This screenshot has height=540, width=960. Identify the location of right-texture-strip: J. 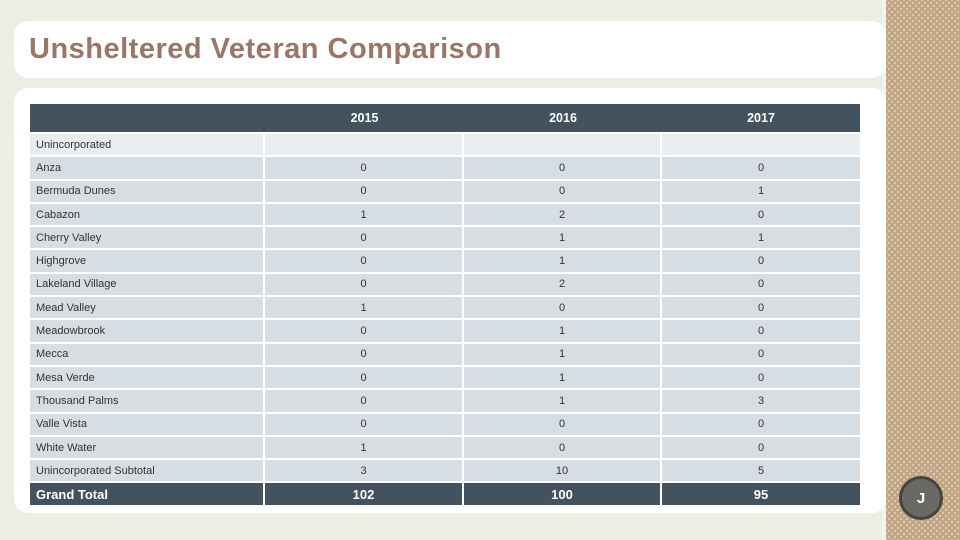
(921, 270).